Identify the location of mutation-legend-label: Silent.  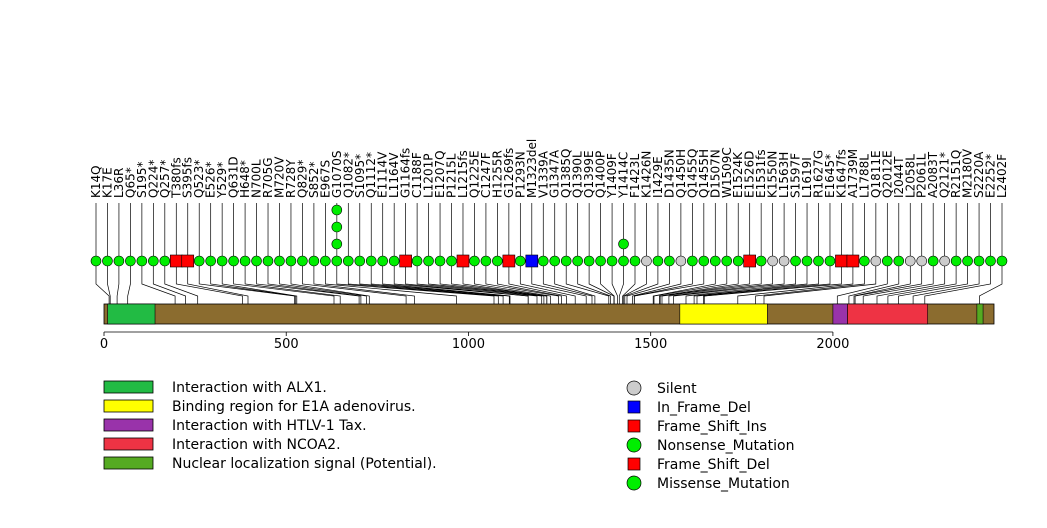
(677, 389).